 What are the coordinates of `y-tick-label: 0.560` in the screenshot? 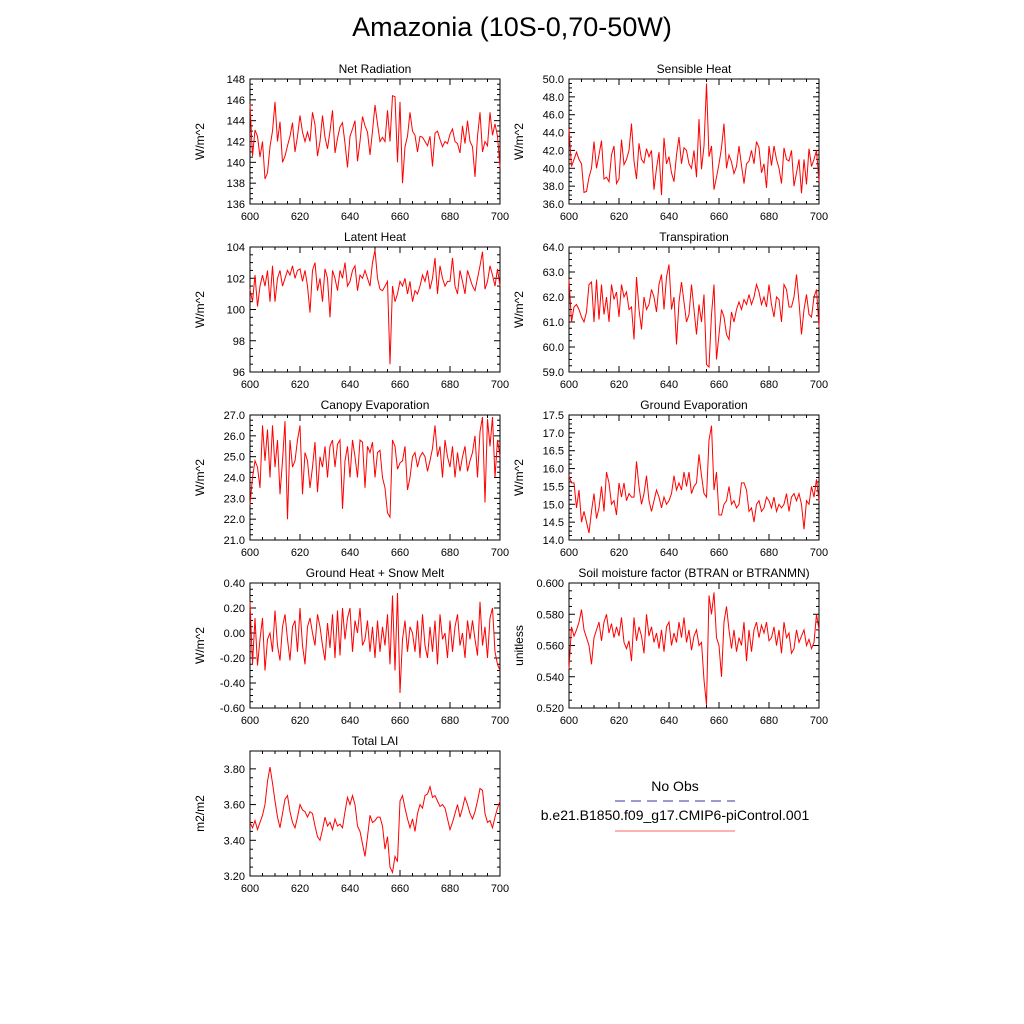 It's located at (550, 647).